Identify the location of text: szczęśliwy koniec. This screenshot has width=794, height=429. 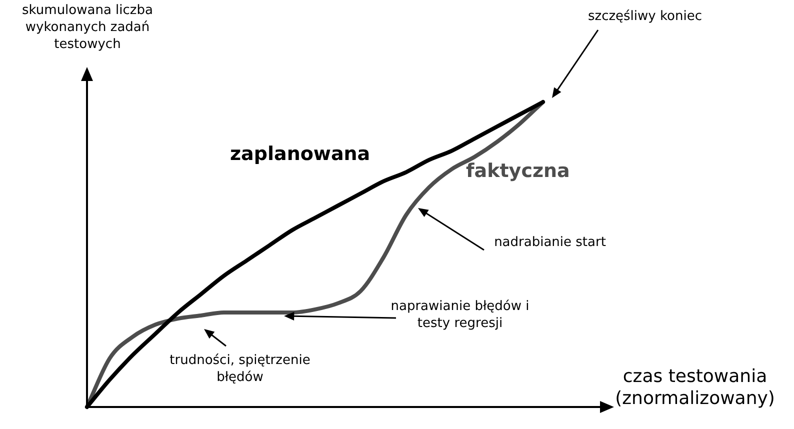
(645, 16).